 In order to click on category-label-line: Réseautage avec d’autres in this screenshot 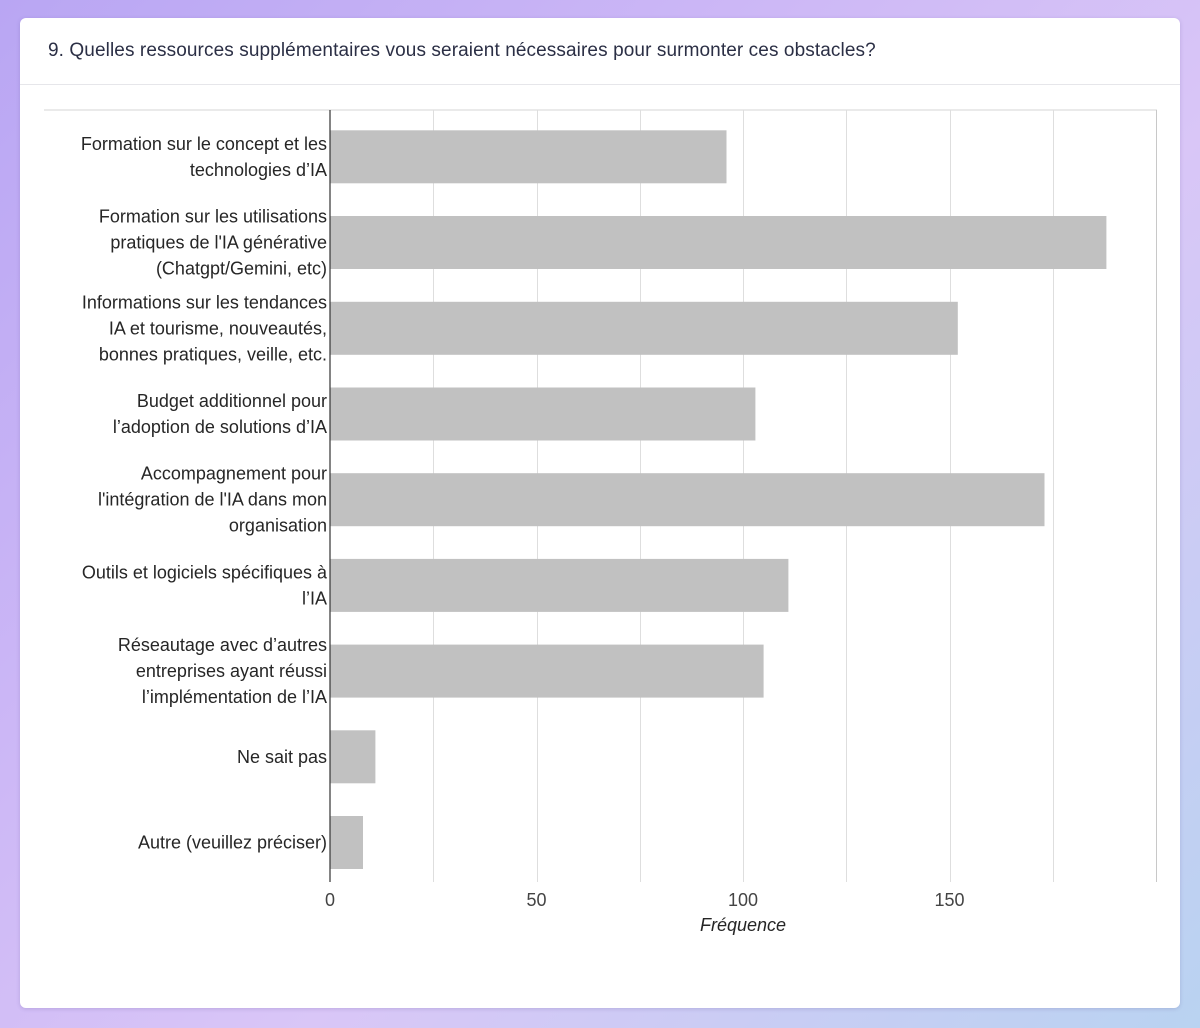, I will do `click(222, 645)`.